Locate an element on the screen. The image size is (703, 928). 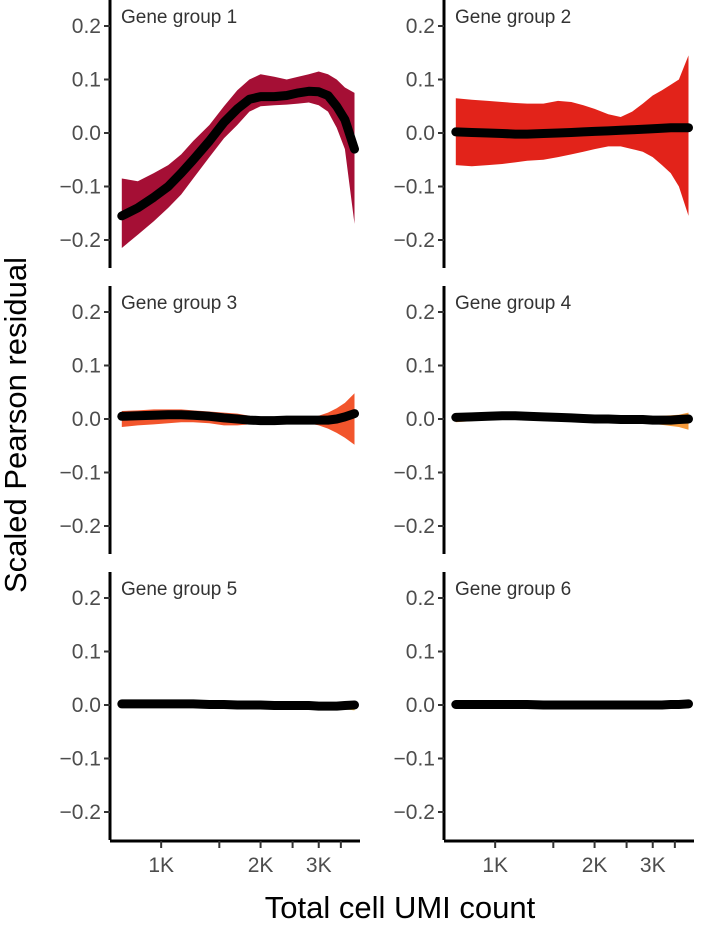
panel-4: 0.2 0.1 0.0 −0.1 −0.2 Gene group 4 is located at coordinates (543, 420).